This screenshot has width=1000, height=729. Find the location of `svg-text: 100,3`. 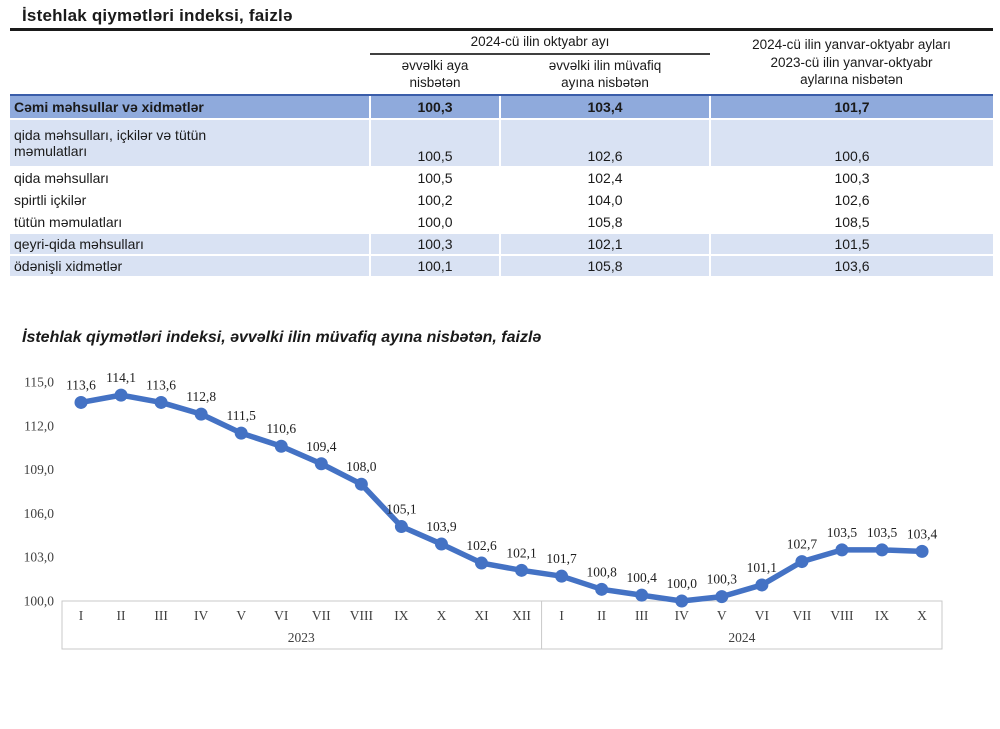

svg-text: 100,3 is located at coordinates (722, 578).